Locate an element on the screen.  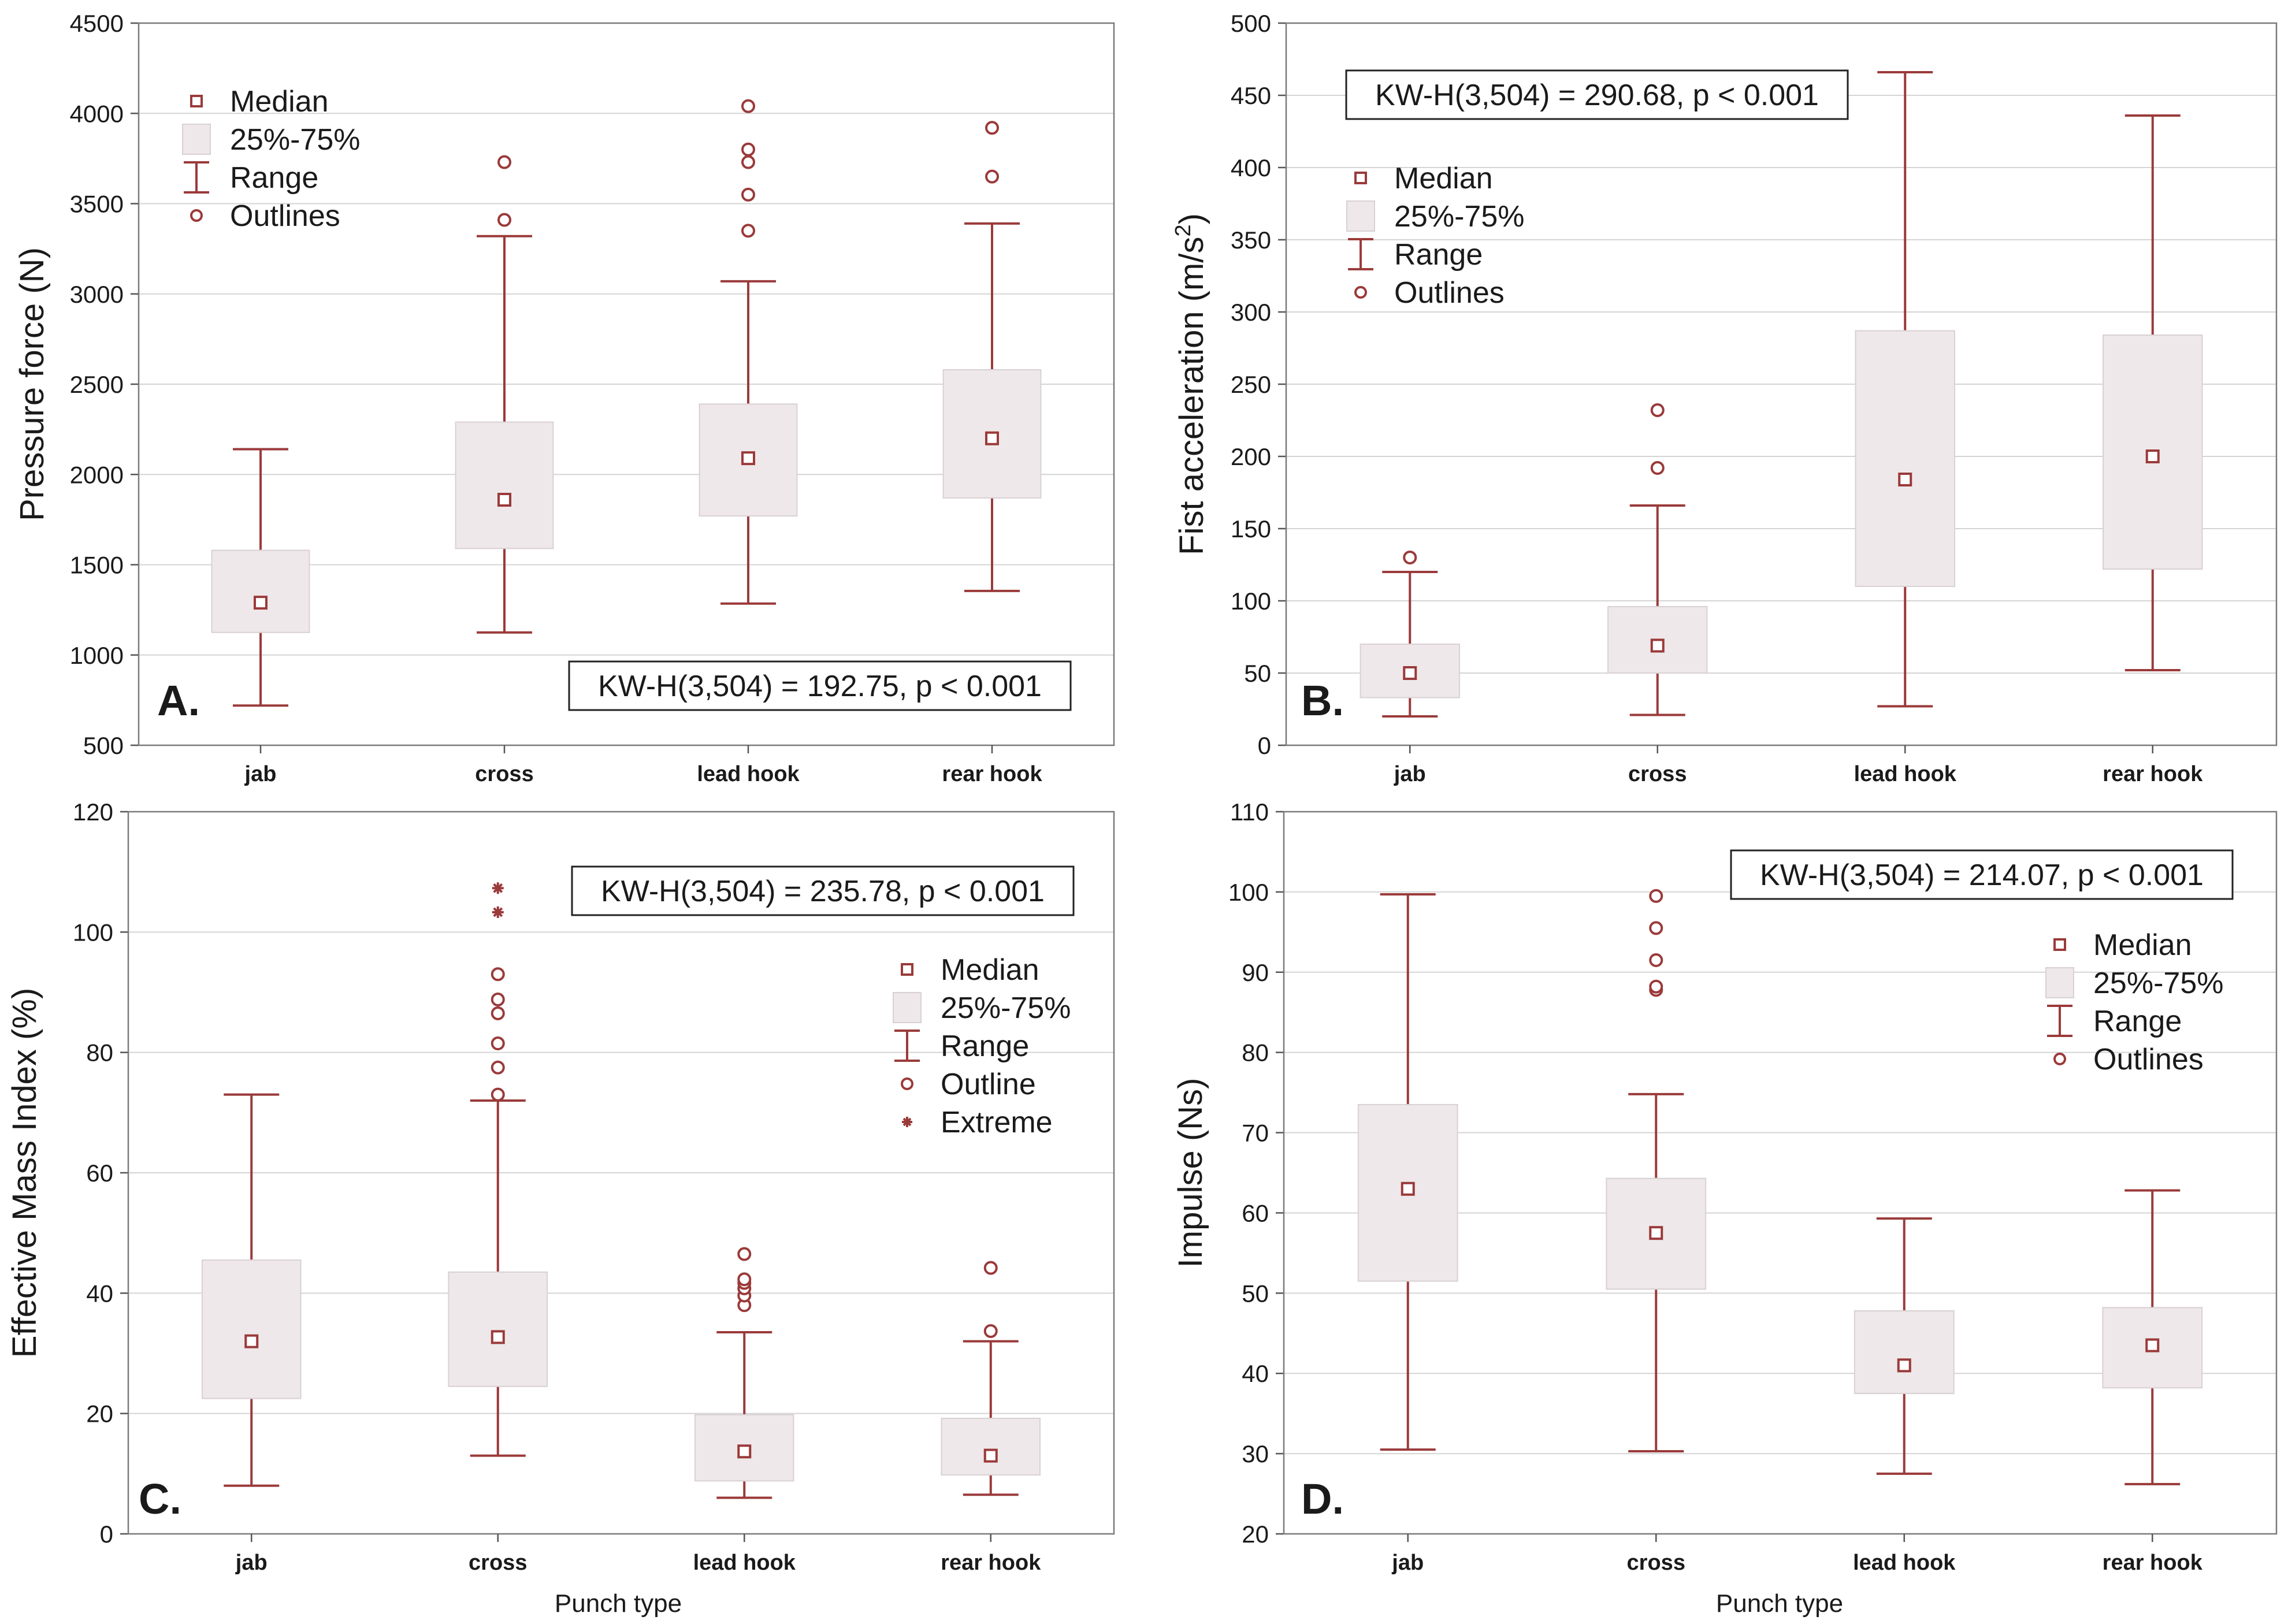
y-tick-label: 1500 is located at coordinates (97, 565).